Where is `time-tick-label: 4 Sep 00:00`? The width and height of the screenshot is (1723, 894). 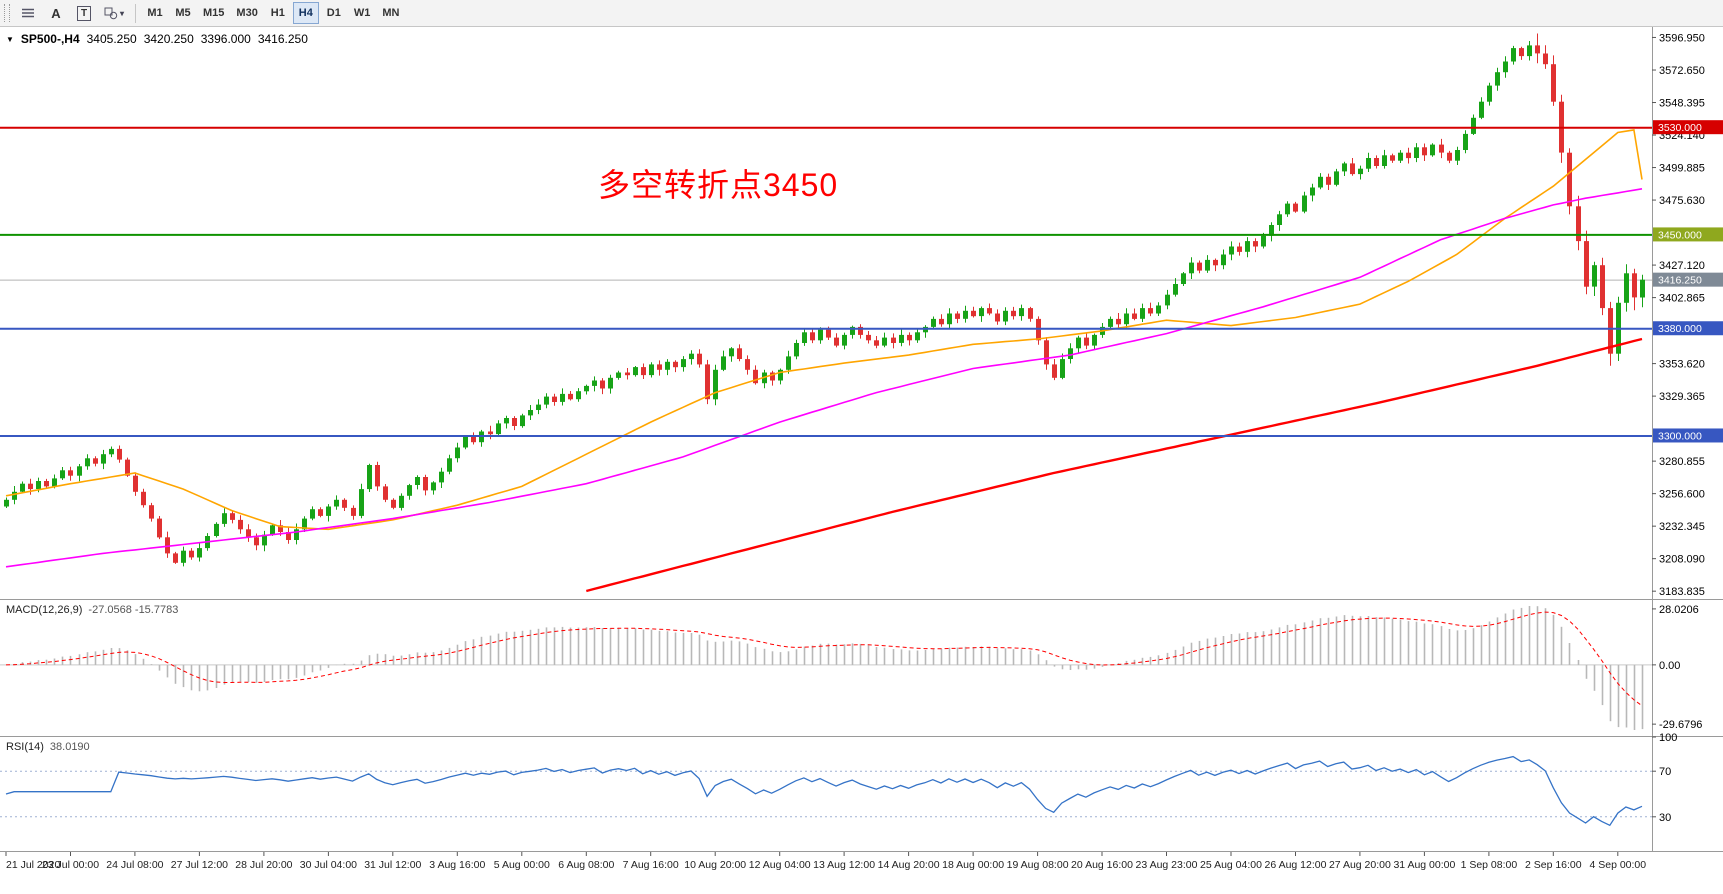
time-tick-label: 4 Sep 00:00 is located at coordinates (1617, 865).